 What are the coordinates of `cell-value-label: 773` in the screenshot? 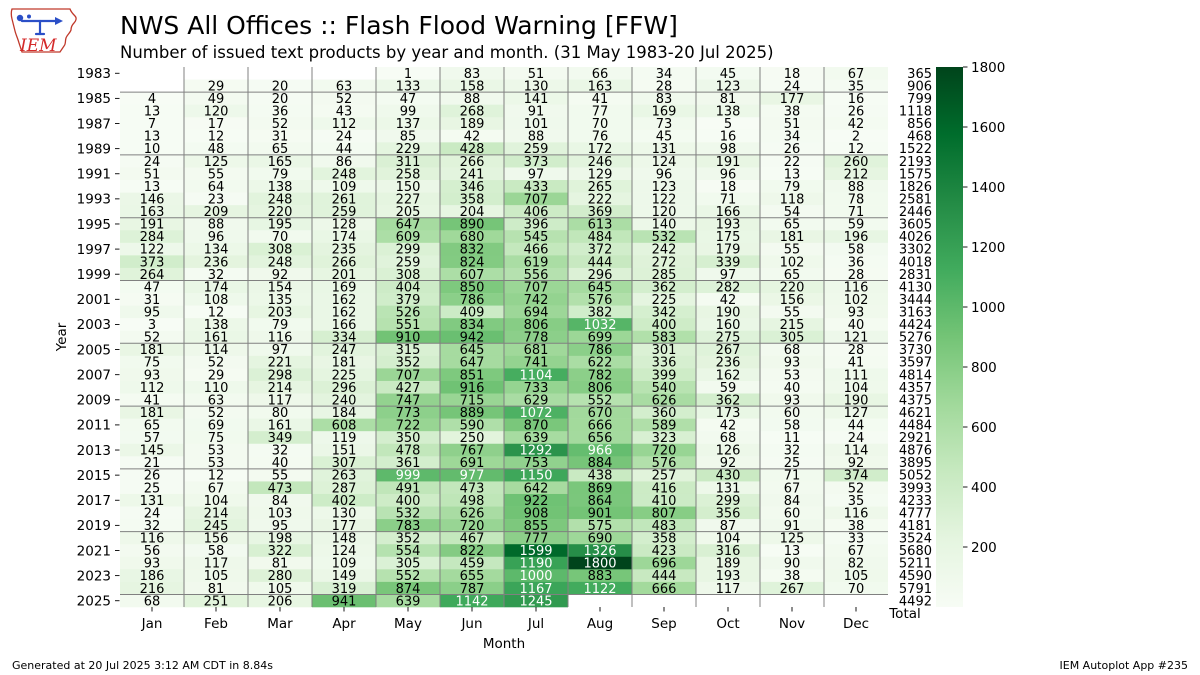 It's located at (408, 413).